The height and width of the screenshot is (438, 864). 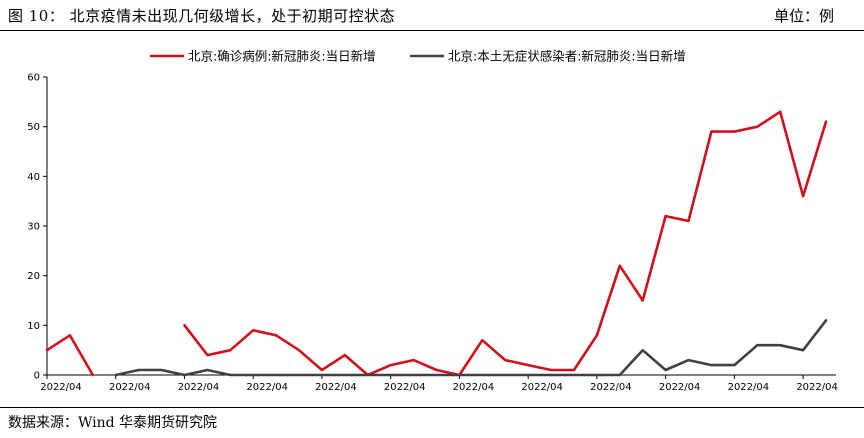 What do you see at coordinates (33, 227) in the screenshot?
I see `y-tick-label: 30` at bounding box center [33, 227].